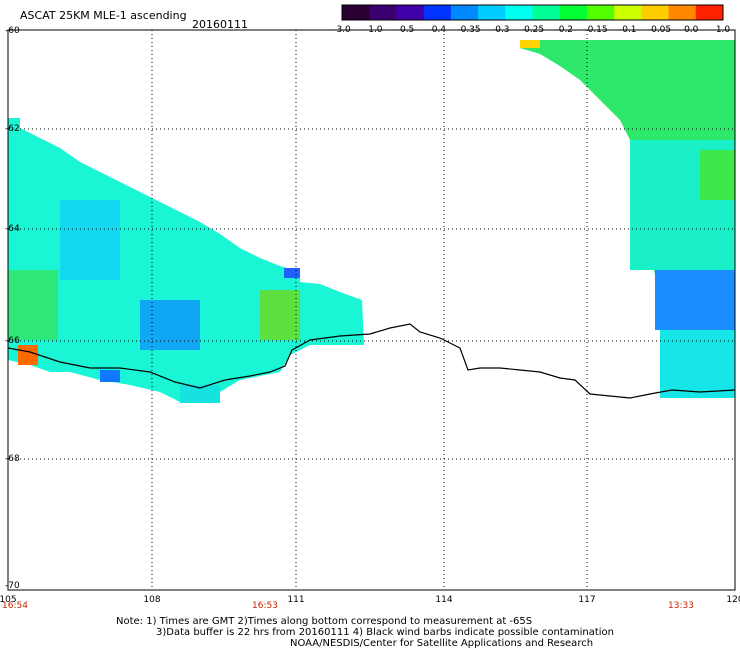 The image size is (740, 650). What do you see at coordinates (12, 229) in the screenshot?
I see `y-tick-label: -64` at bounding box center [12, 229].